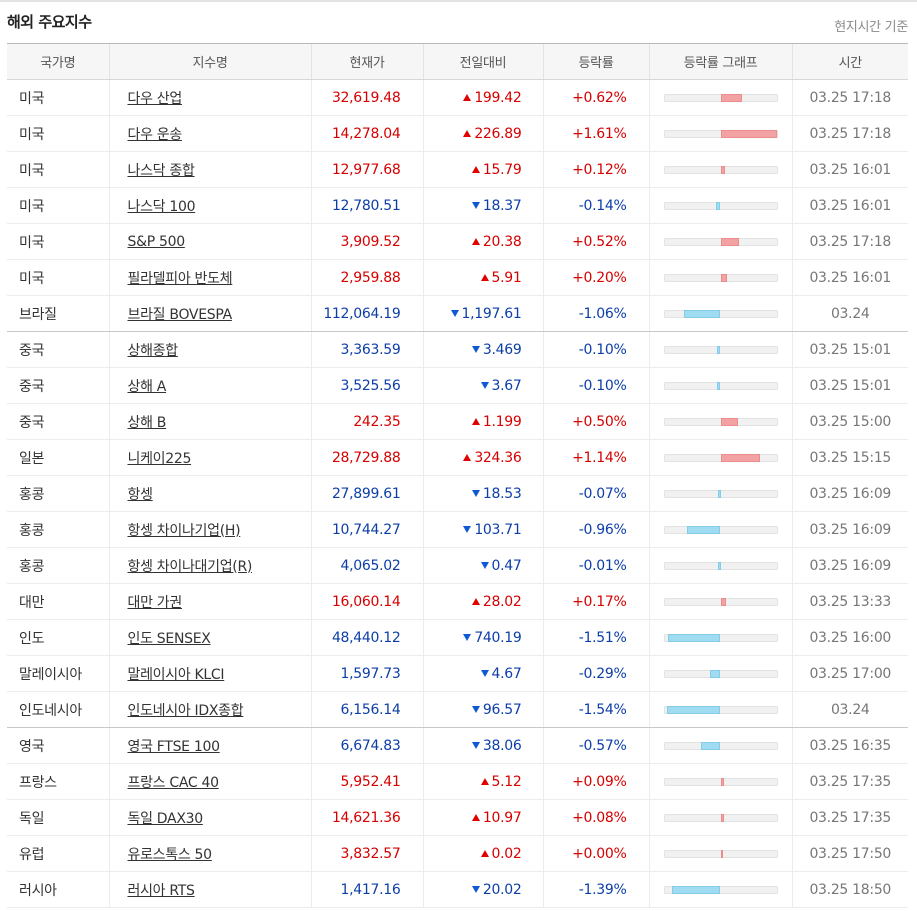 This screenshot has height=911, width=917. What do you see at coordinates (595, 889) in the screenshot?
I see `rate-cell: -1.39%` at bounding box center [595, 889].